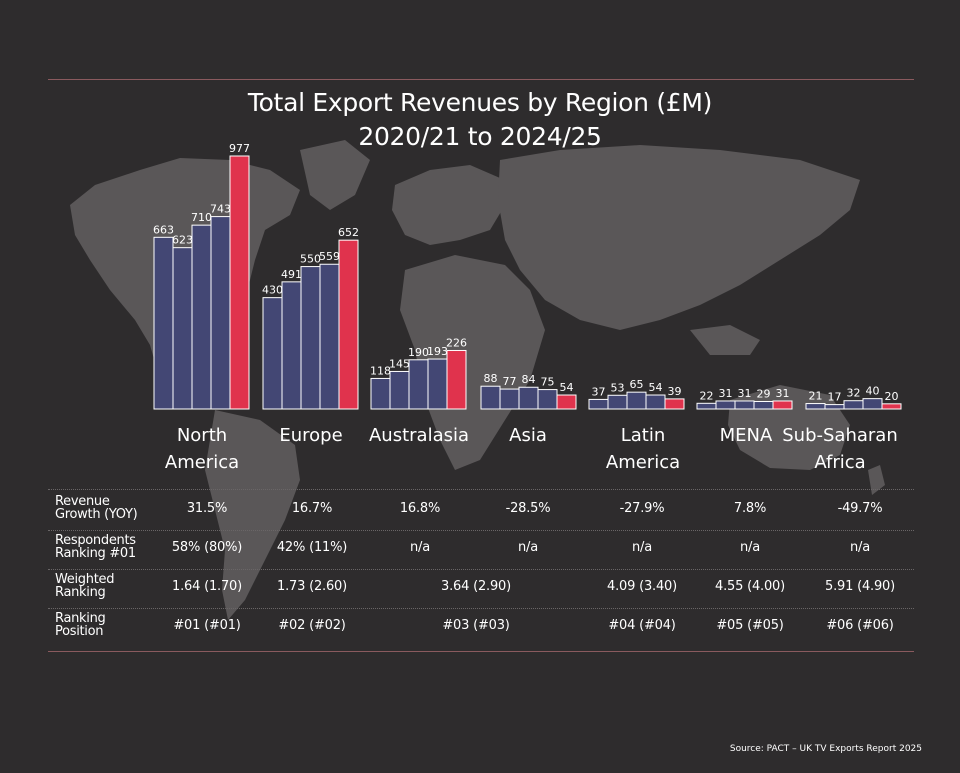 This screenshot has width=960, height=773. Describe the element at coordinates (529, 379) in the screenshot. I see `bar-label-asia-3: 84` at that location.